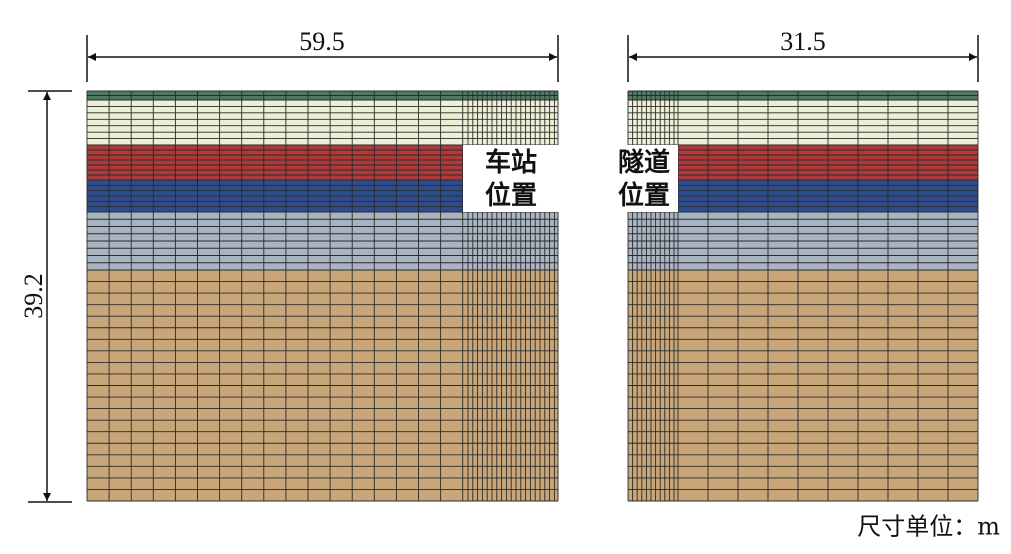 This screenshot has width=1011, height=554. I want to click on dimension-label: 39.2, so click(33, 296).